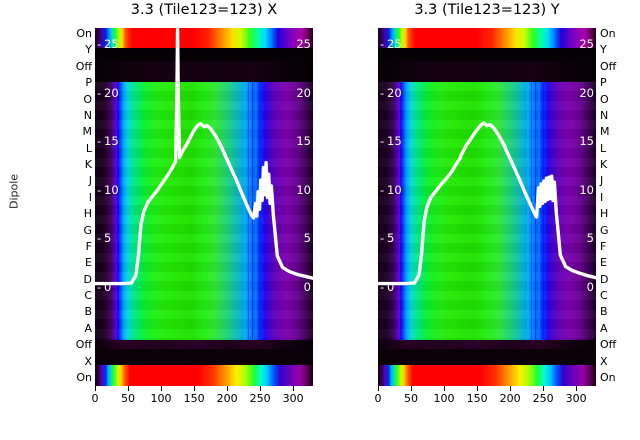 The image size is (640, 440). Describe the element at coordinates (88, 148) in the screenshot. I see `categorical-tick-label: L` at that location.